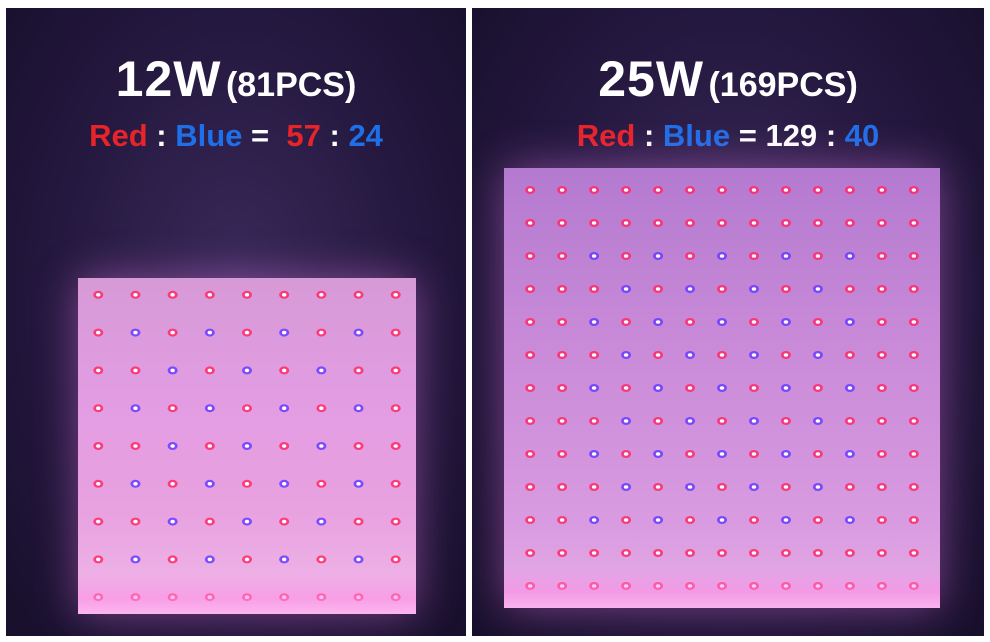 This screenshot has height=642, width=990. Describe the element at coordinates (651, 79) in the screenshot. I see `wattage-label: 25W` at that location.